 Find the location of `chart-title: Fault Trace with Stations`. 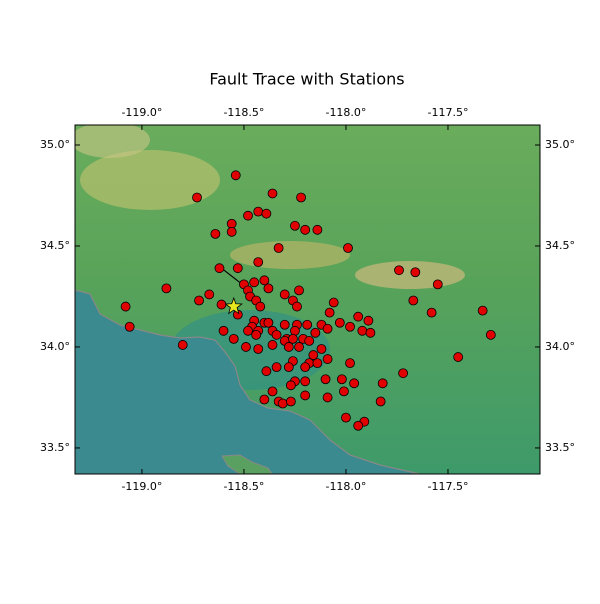

chart-title: Fault Trace with Stations is located at coordinates (306, 79).